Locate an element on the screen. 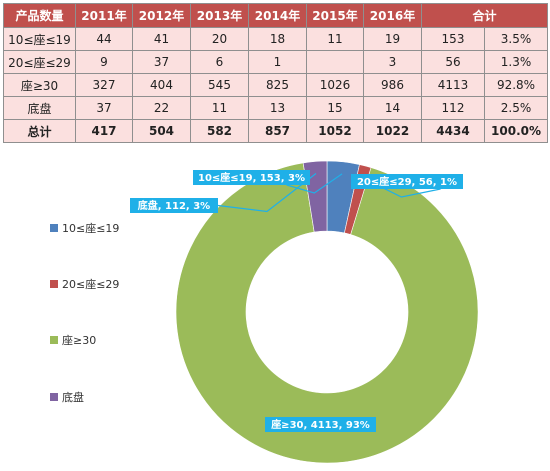  data-label: 20≤座≤29, 56, 1% is located at coordinates (407, 181).